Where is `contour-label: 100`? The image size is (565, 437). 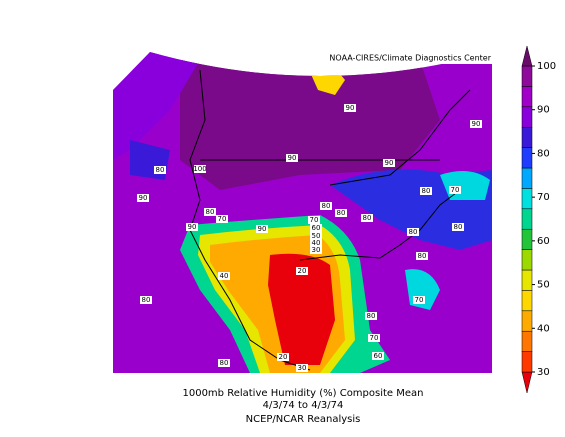 contour-label: 100 is located at coordinates (199, 169).